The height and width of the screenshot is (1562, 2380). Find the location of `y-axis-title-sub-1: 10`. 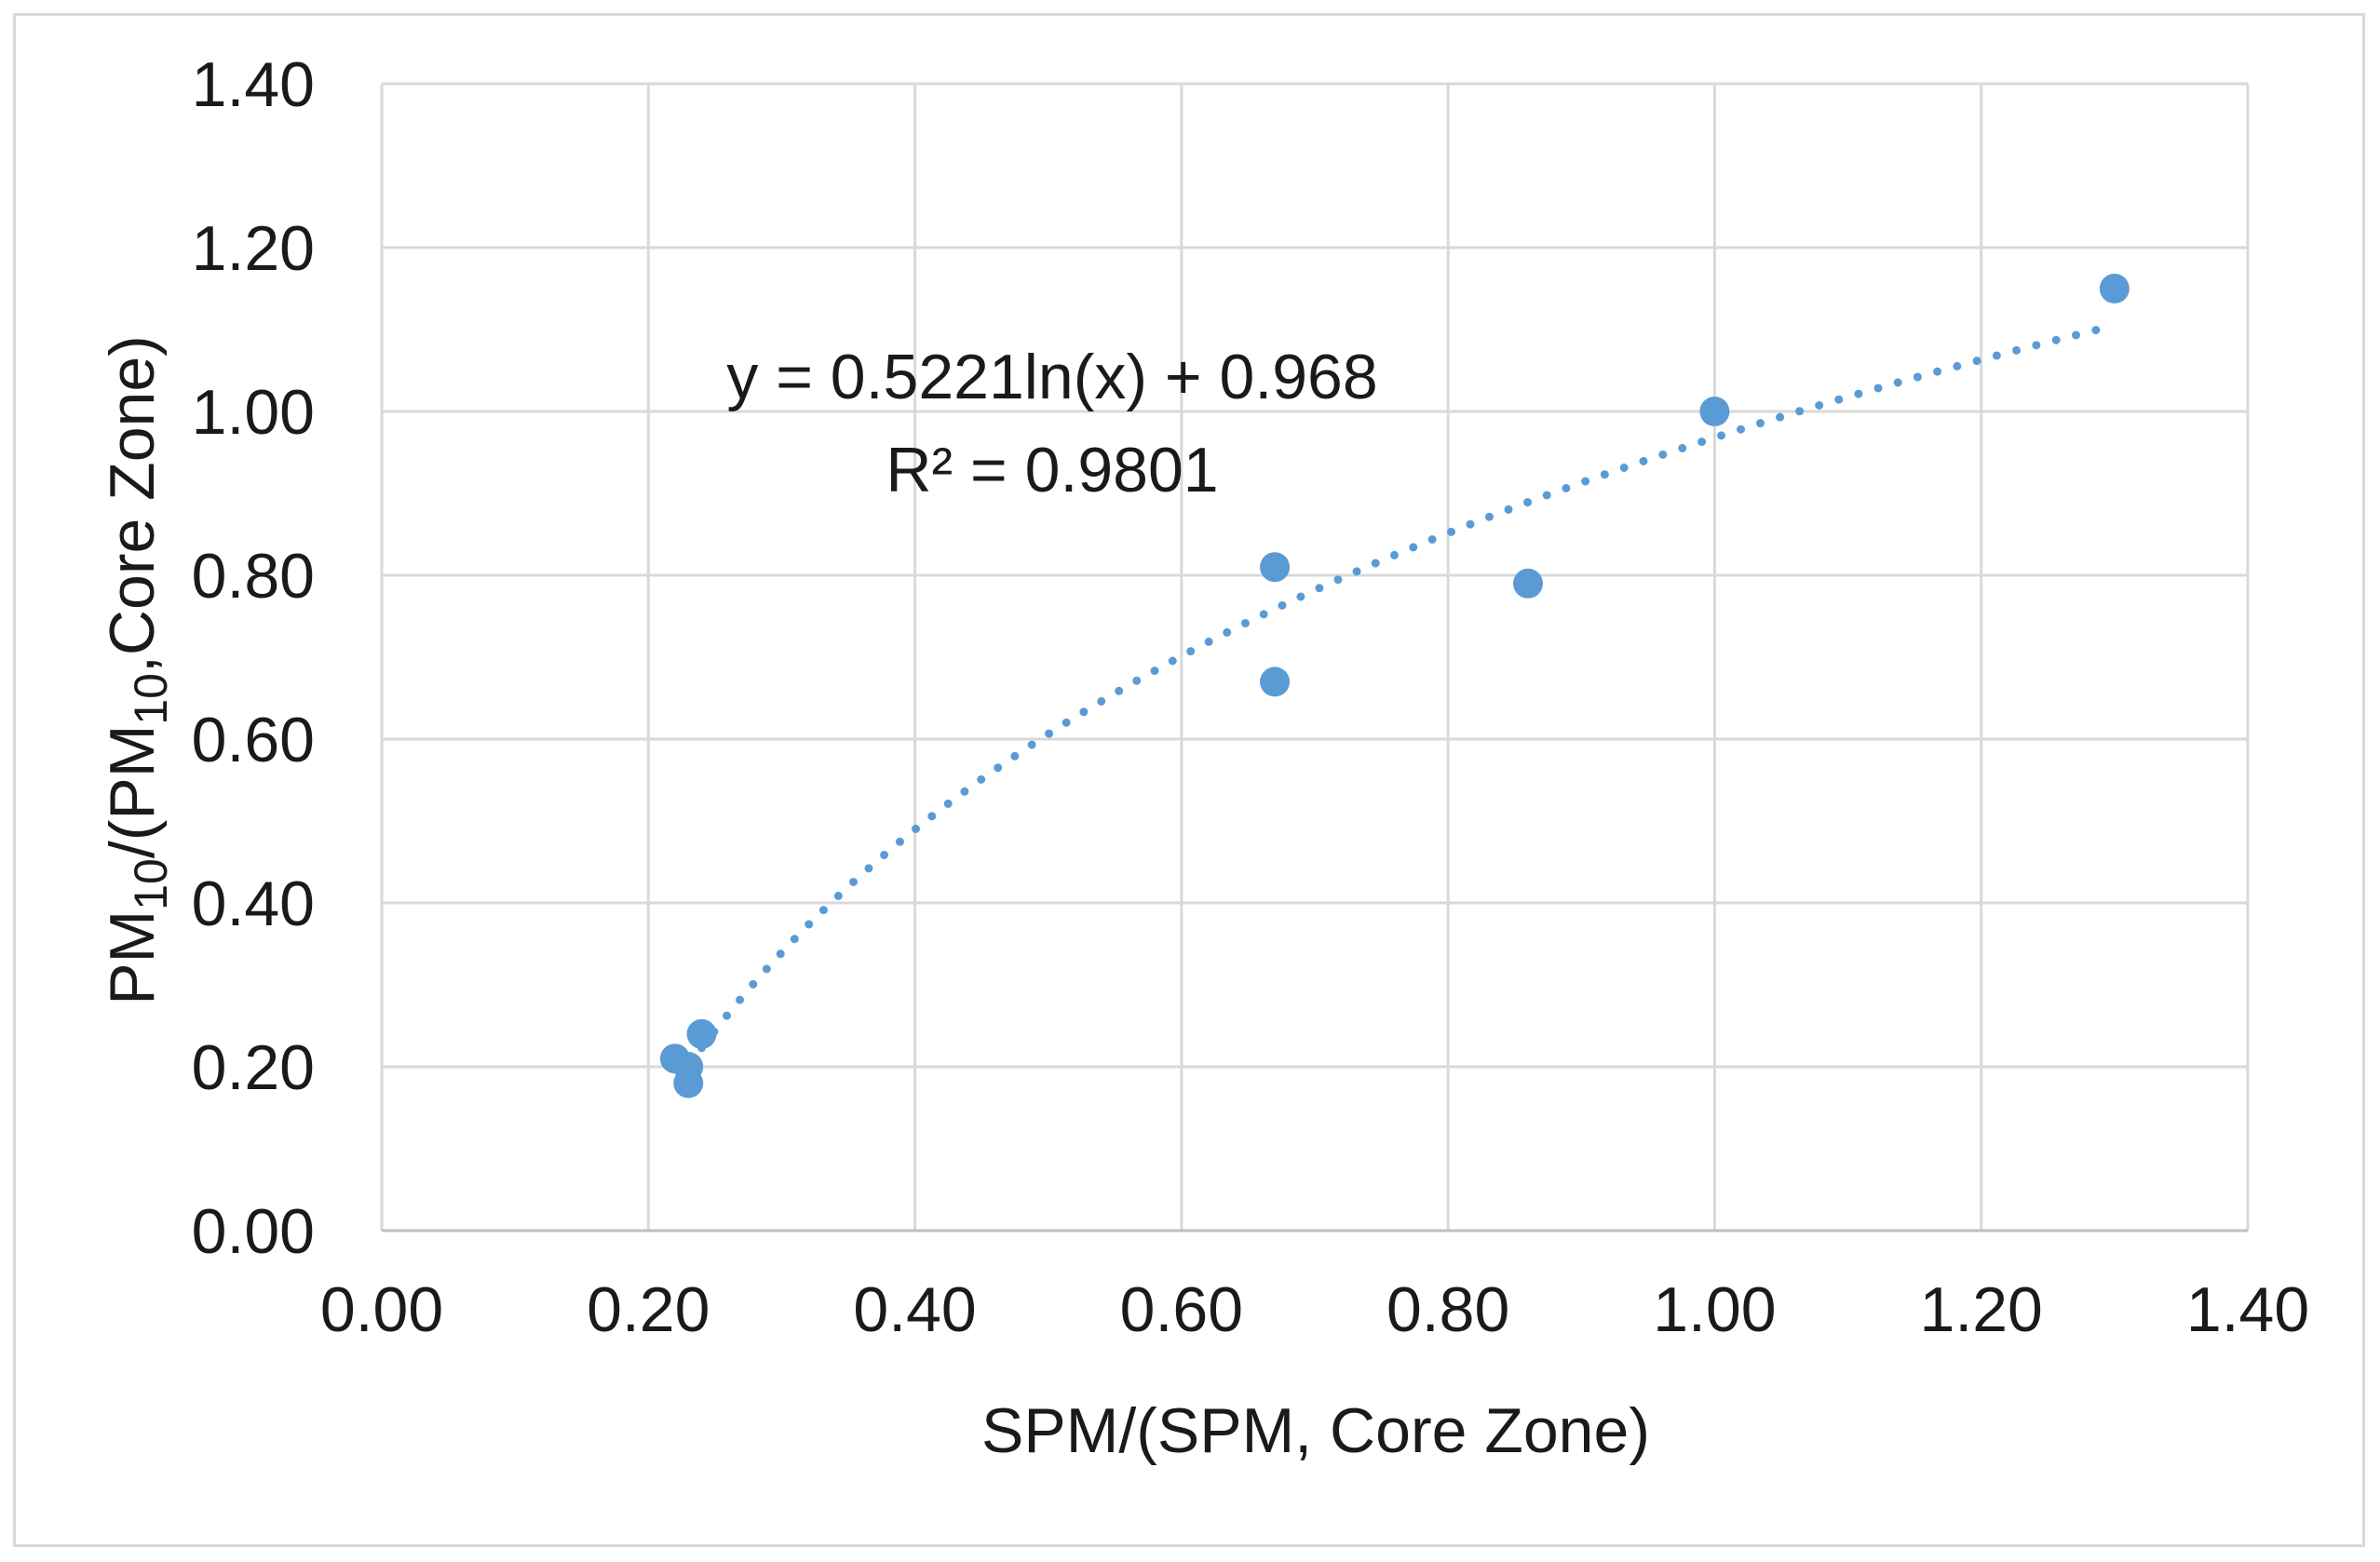

y-axis-title-sub-1: 10 is located at coordinates (151, 884).